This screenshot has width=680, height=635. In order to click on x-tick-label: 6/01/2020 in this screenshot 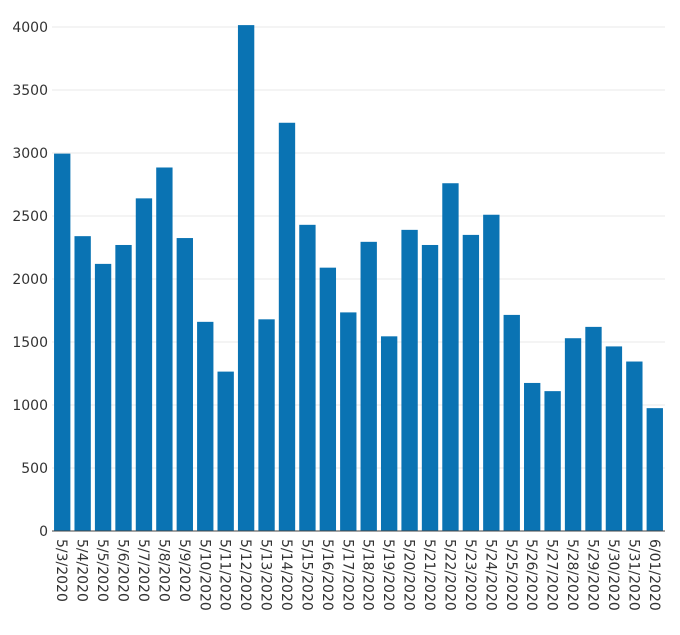, I will do `click(654, 575)`.